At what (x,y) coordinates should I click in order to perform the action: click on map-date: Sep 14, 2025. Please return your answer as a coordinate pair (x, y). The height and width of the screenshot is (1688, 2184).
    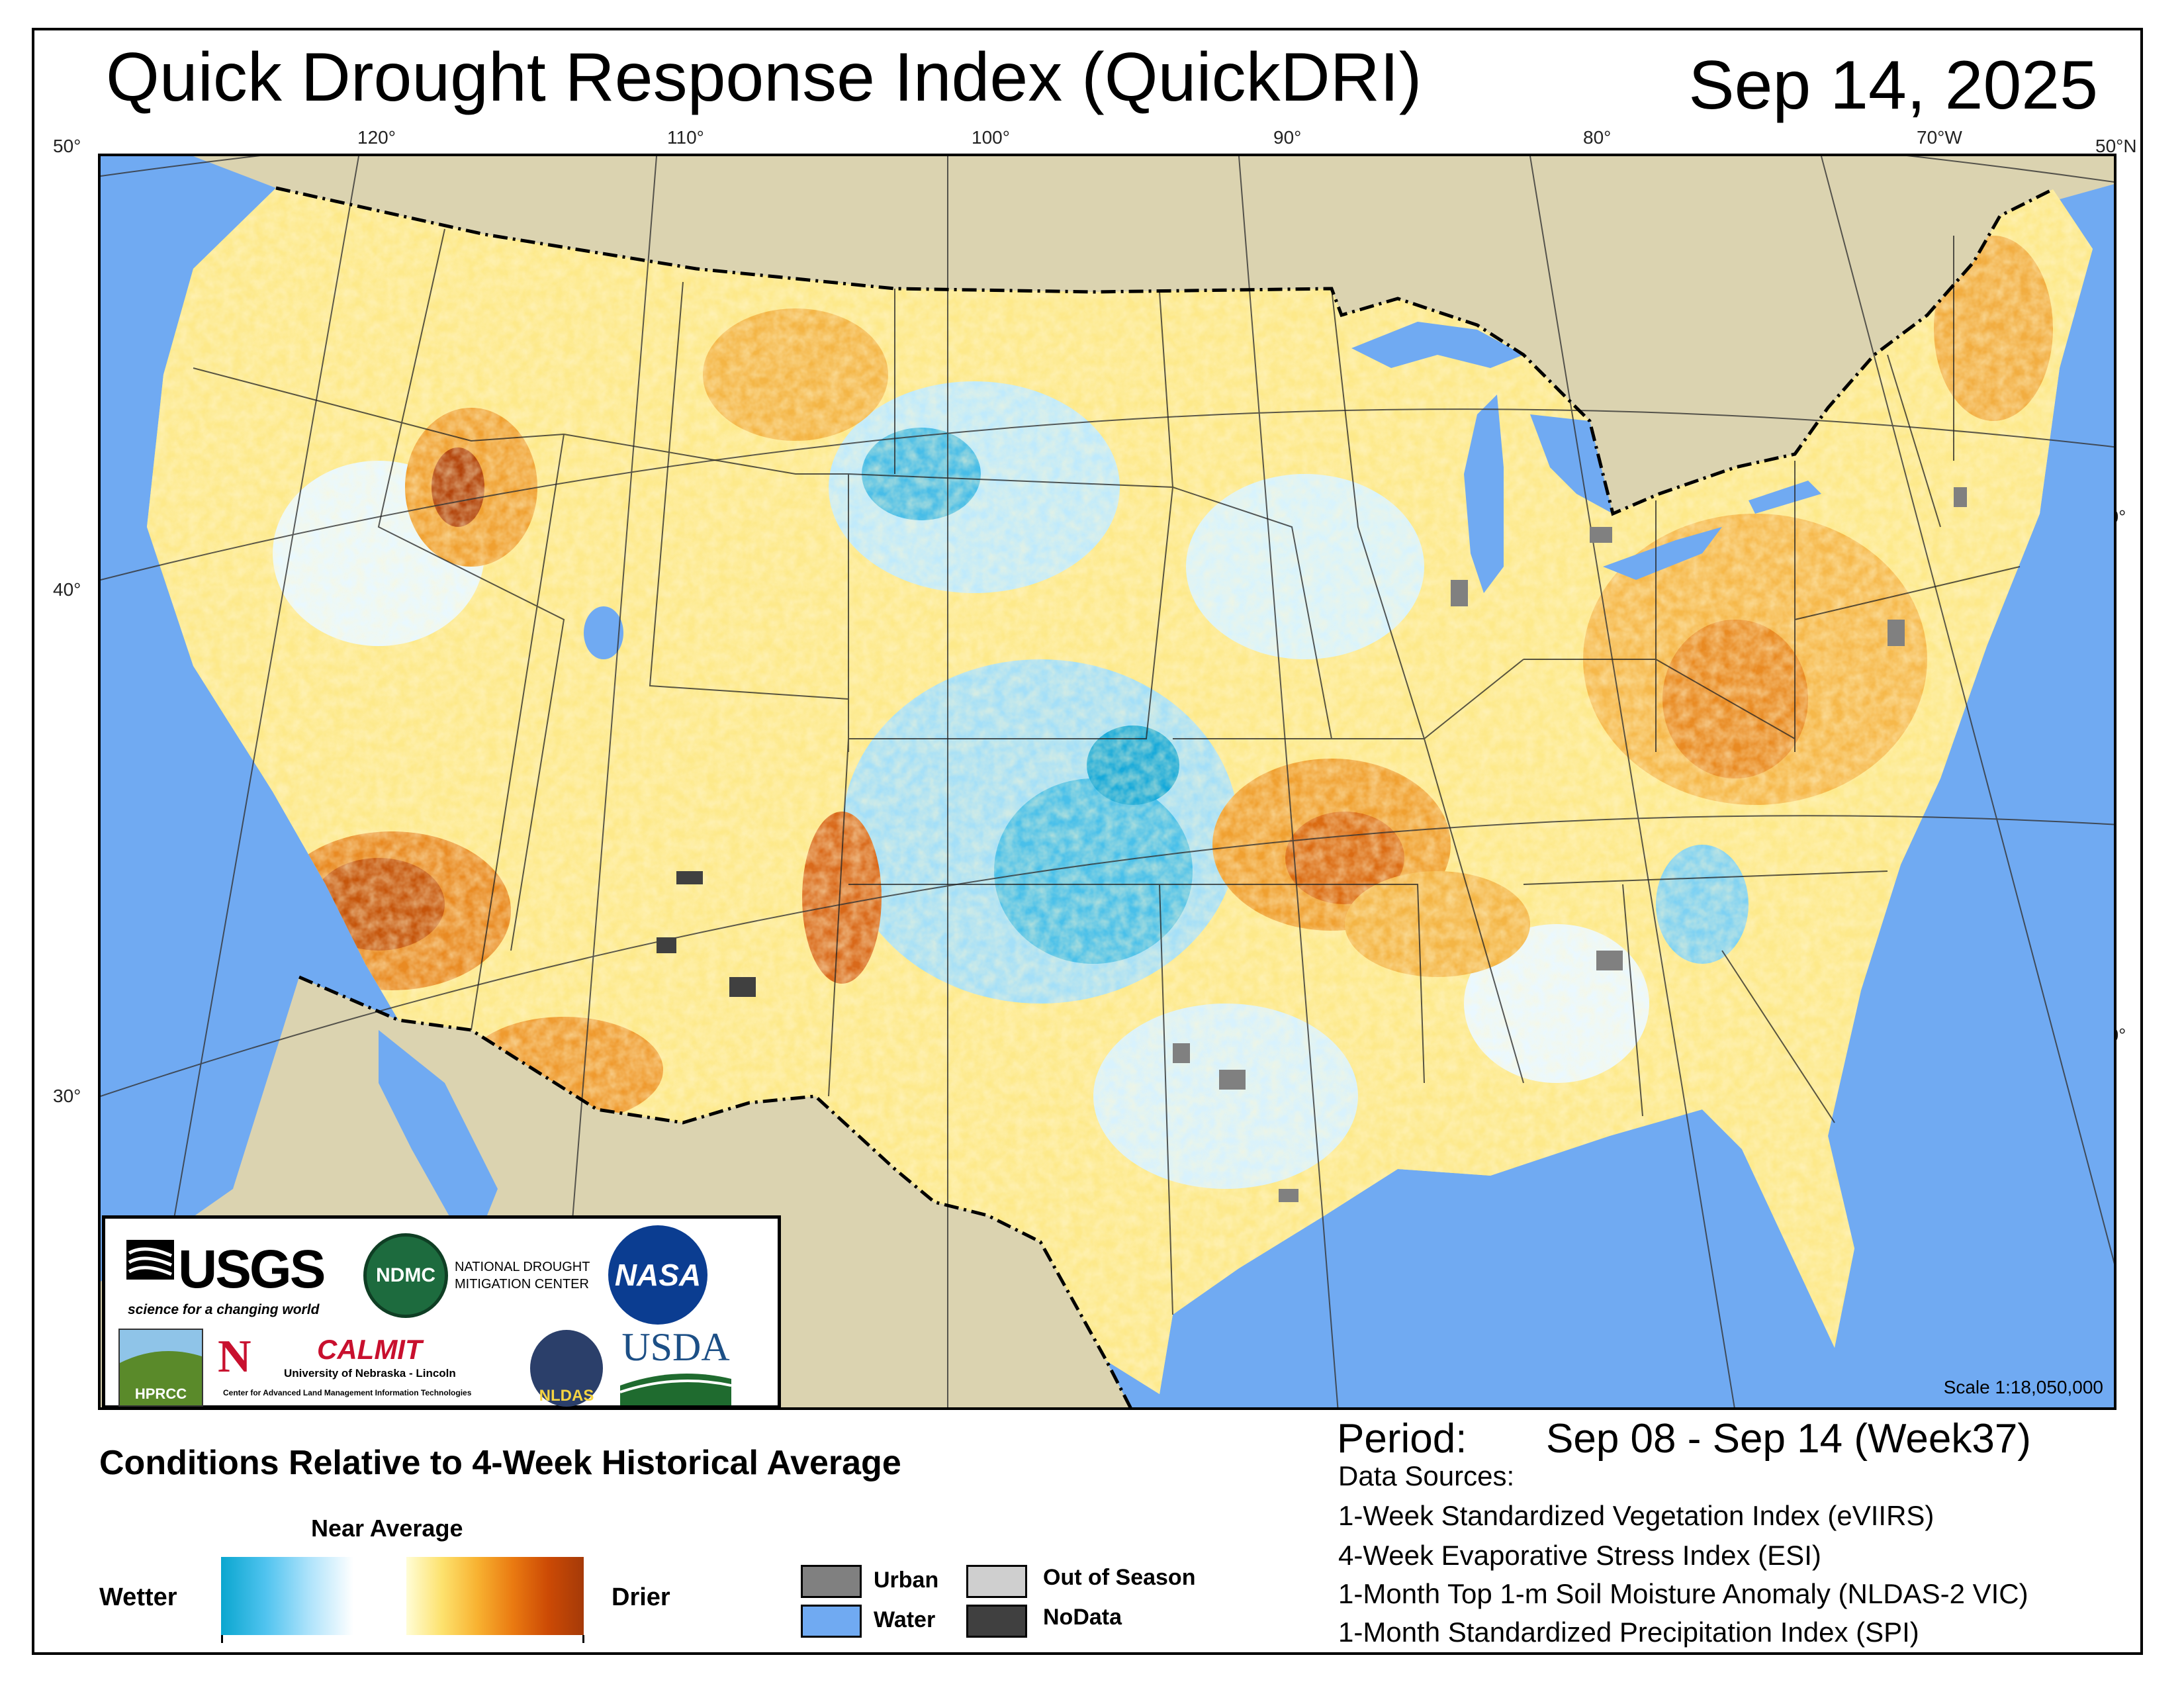
    Looking at the image, I should click on (1893, 85).